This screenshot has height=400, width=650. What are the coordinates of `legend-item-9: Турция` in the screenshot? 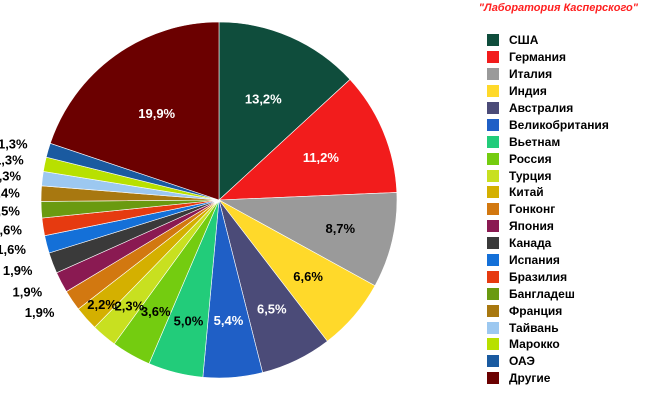 It's located at (548, 175).